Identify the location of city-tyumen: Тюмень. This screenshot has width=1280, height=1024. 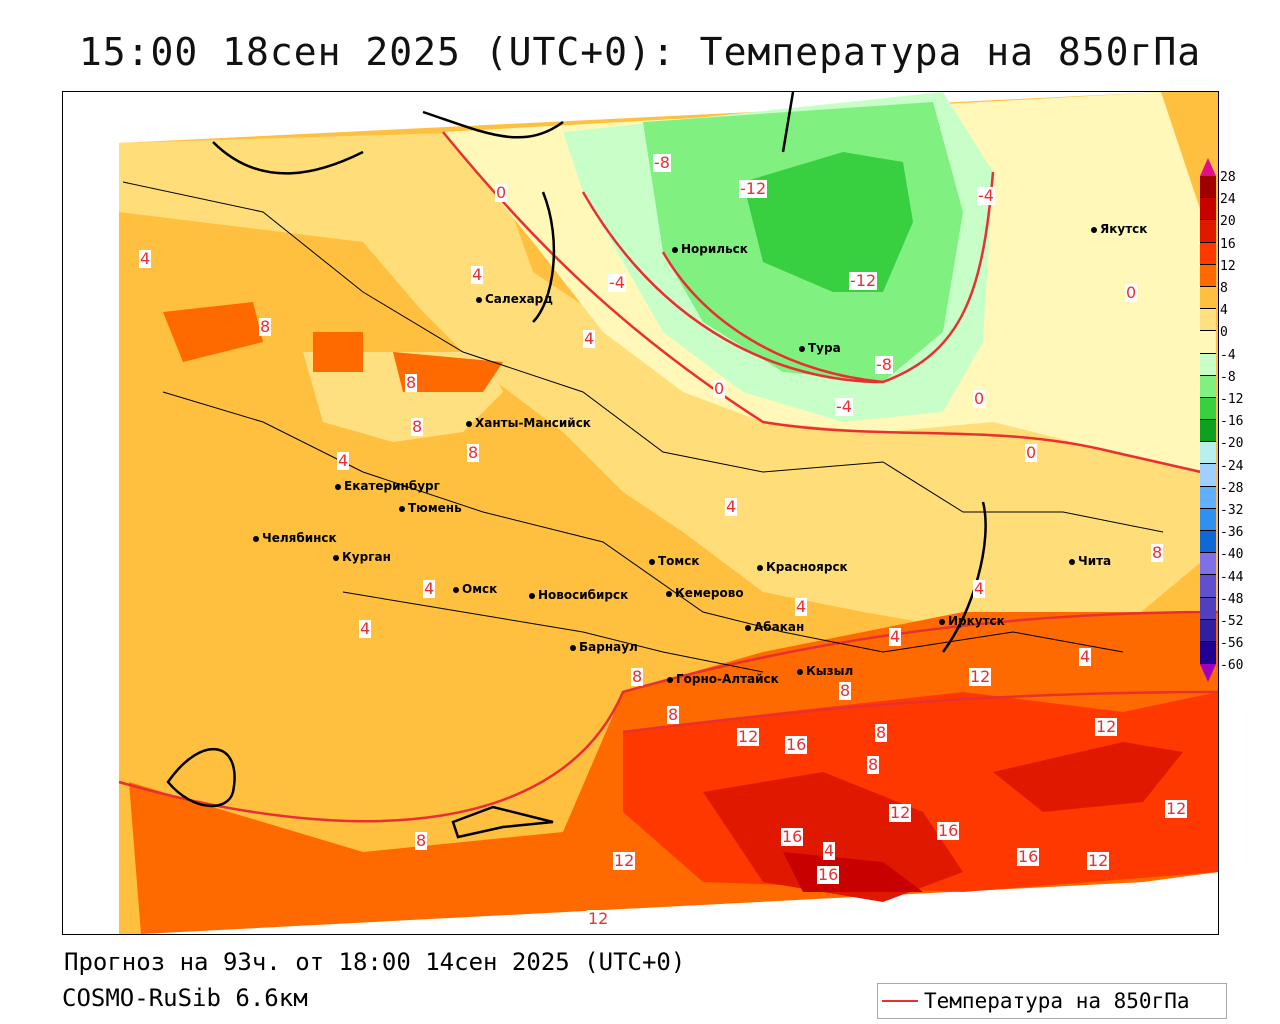
(430, 508).